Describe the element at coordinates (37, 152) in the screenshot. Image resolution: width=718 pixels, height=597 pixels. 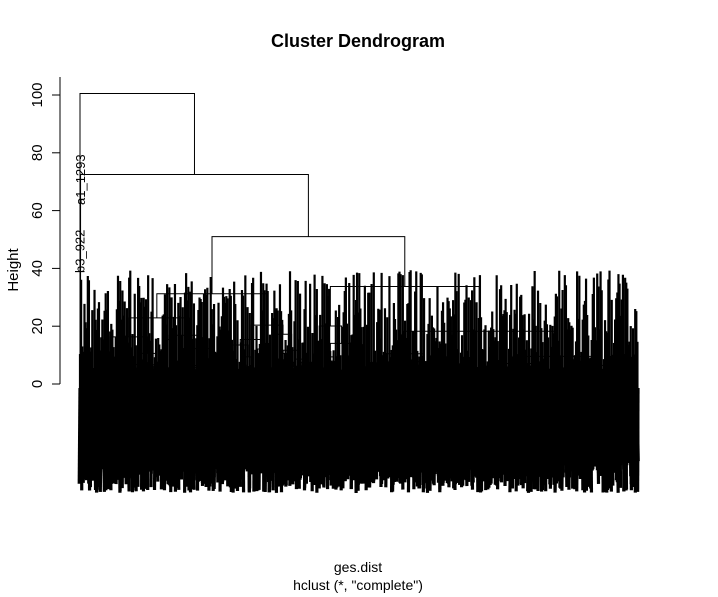
I see `y-tick-label: 80` at that location.